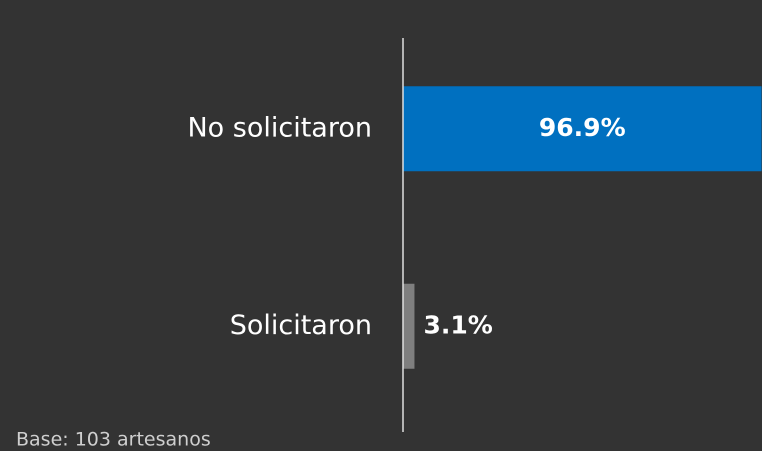 Image resolution: width=762 pixels, height=451 pixels. What do you see at coordinates (301, 325) in the screenshot?
I see `category-label: Solicitaron` at bounding box center [301, 325].